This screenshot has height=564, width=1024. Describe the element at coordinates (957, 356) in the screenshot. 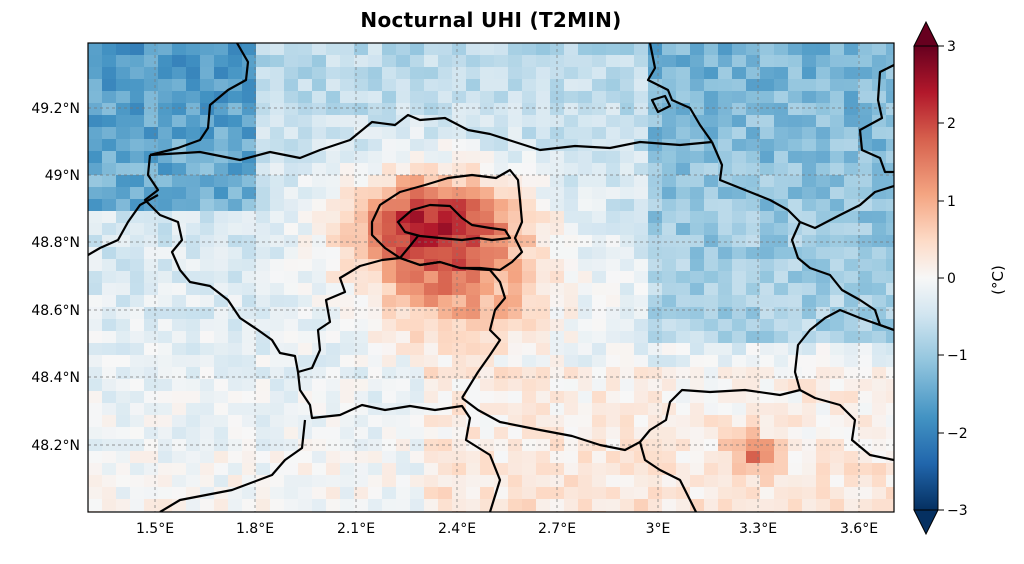

I see `colorbar-tick: −1` at that location.